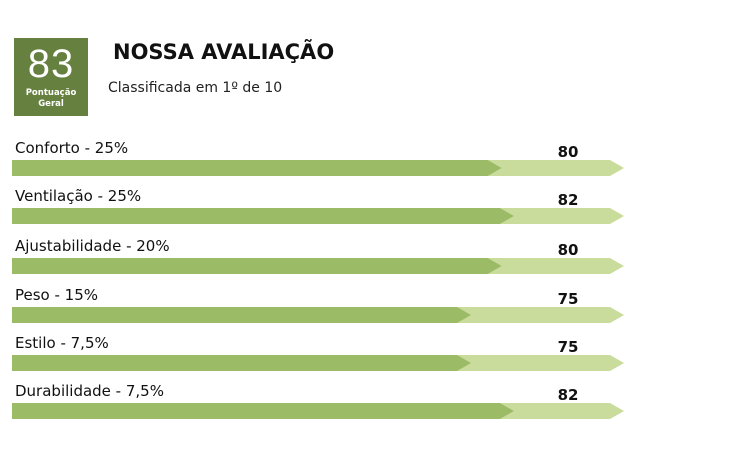 Image resolution: width=750 pixels, height=450 pixels. I want to click on rating-row: Ventilação - 25% 82, so click(375, 209).